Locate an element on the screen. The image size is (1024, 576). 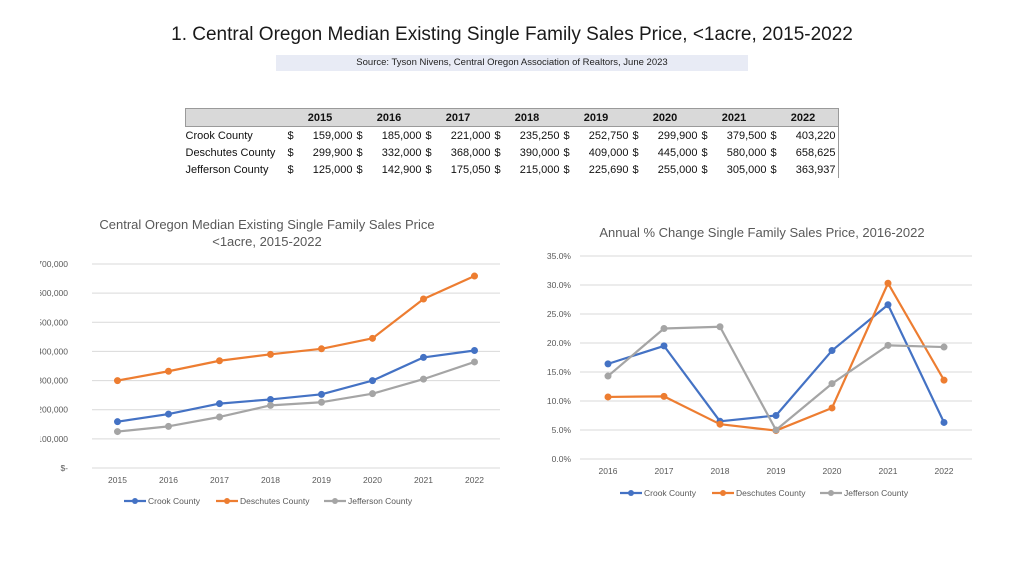
price-value: 305,000 is located at coordinates (746, 169).